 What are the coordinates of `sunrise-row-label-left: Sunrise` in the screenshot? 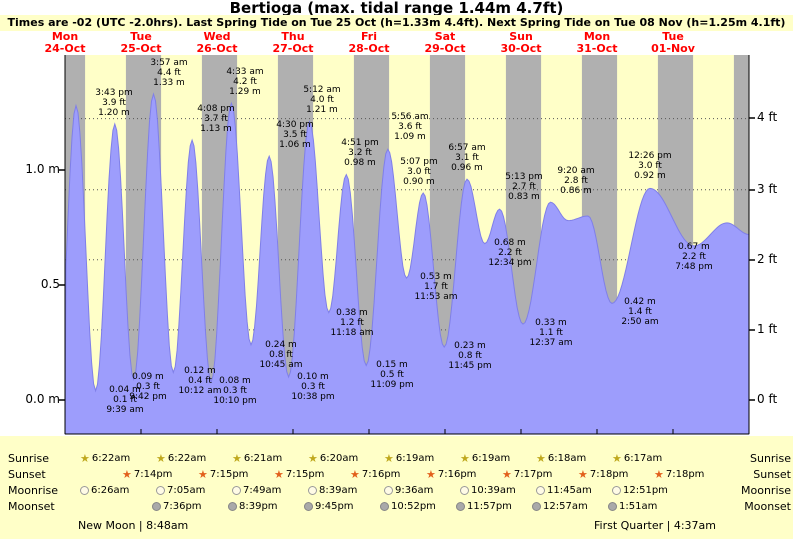 It's located at (29, 458).